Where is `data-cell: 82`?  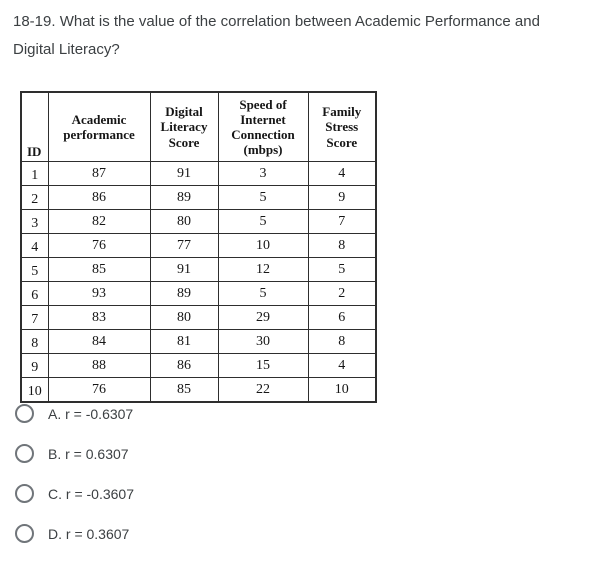 data-cell: 82 is located at coordinates (99, 221).